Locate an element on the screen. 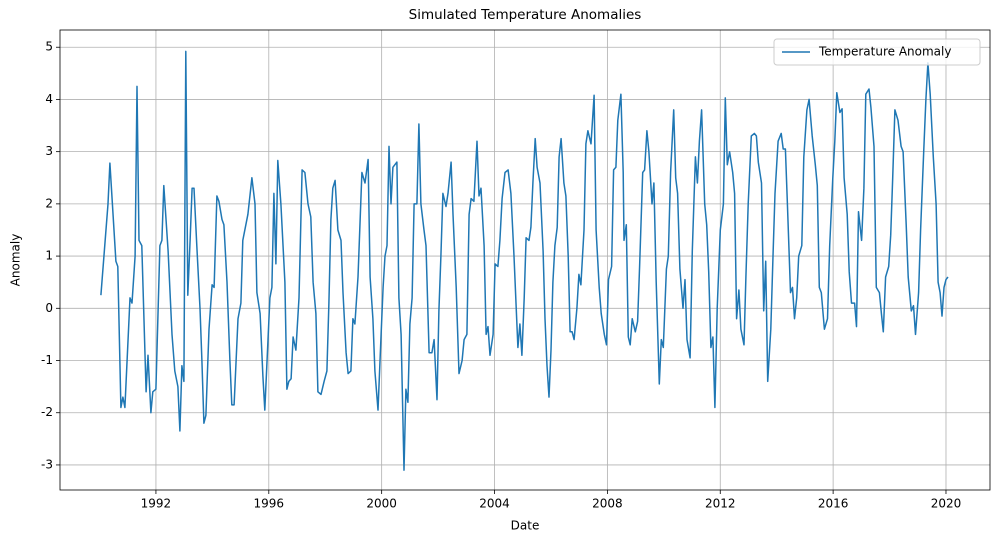 This screenshot has width=999, height=545. x-tick-label: 2008 is located at coordinates (607, 504).